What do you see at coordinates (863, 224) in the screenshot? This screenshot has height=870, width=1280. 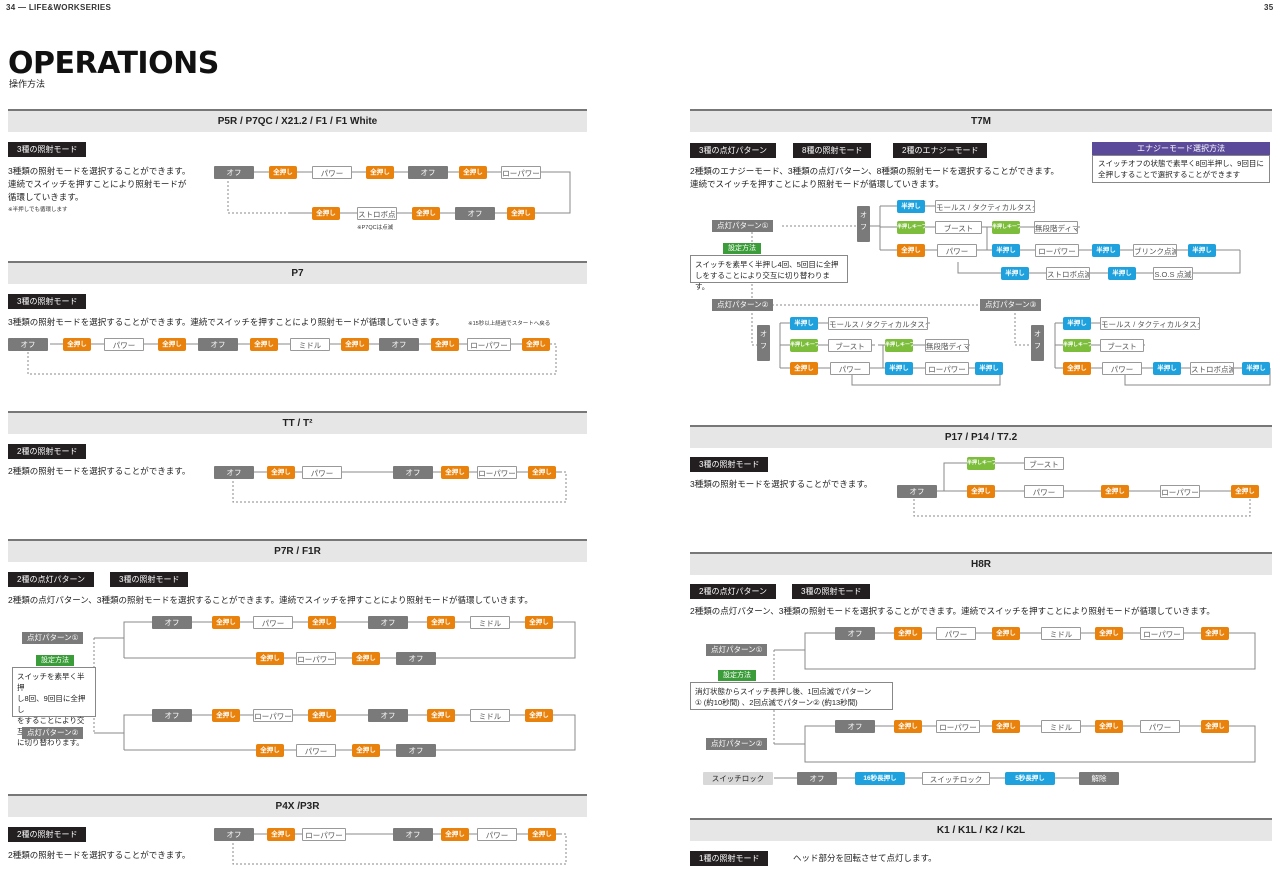 I see `flow-node-off-vertical: オフ` at bounding box center [863, 224].